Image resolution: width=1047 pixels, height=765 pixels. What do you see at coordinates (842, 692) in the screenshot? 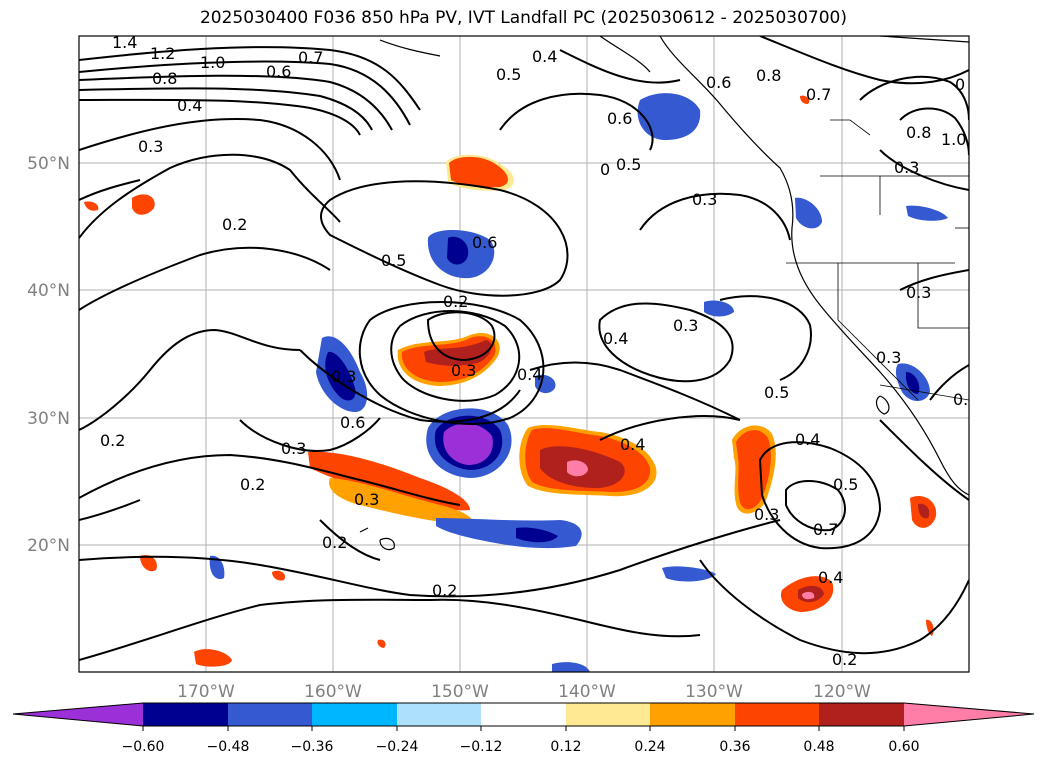
I see `lon-label: 120°W` at bounding box center [842, 692].